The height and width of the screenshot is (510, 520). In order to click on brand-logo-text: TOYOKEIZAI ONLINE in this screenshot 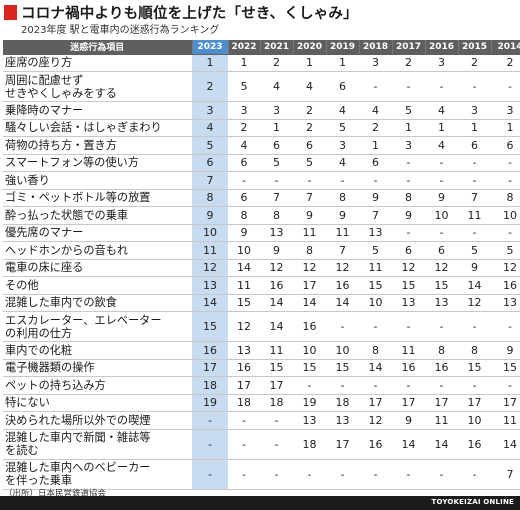, I will do `click(472, 502)`.